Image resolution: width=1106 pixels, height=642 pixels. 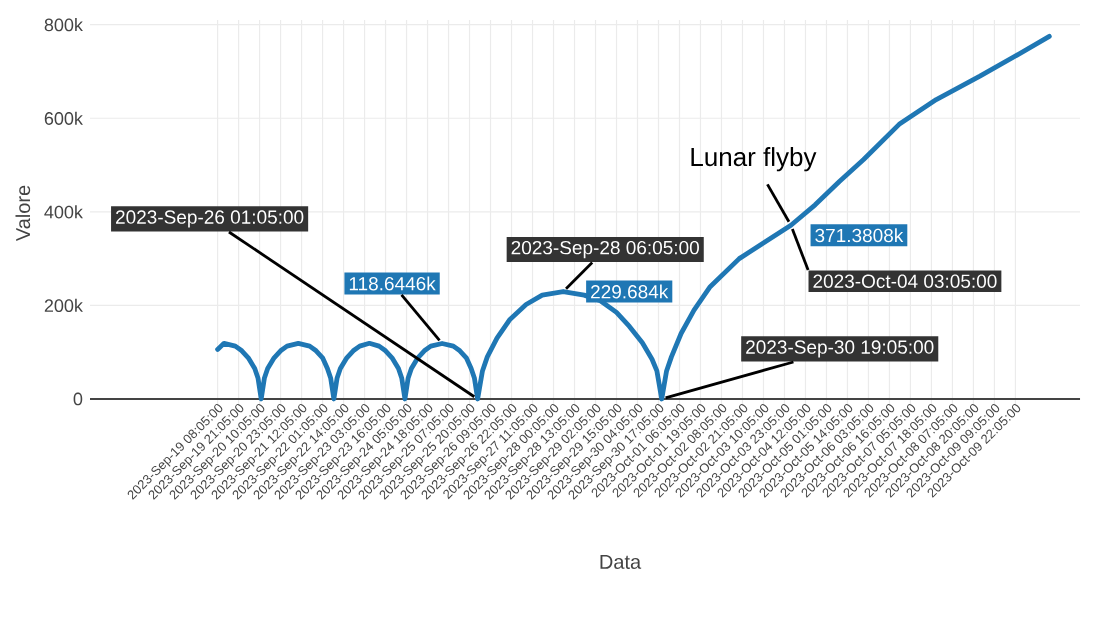 What do you see at coordinates (210, 219) in the screenshot?
I see `annotation: 2023-Sep-26 01:05:00` at bounding box center [210, 219].